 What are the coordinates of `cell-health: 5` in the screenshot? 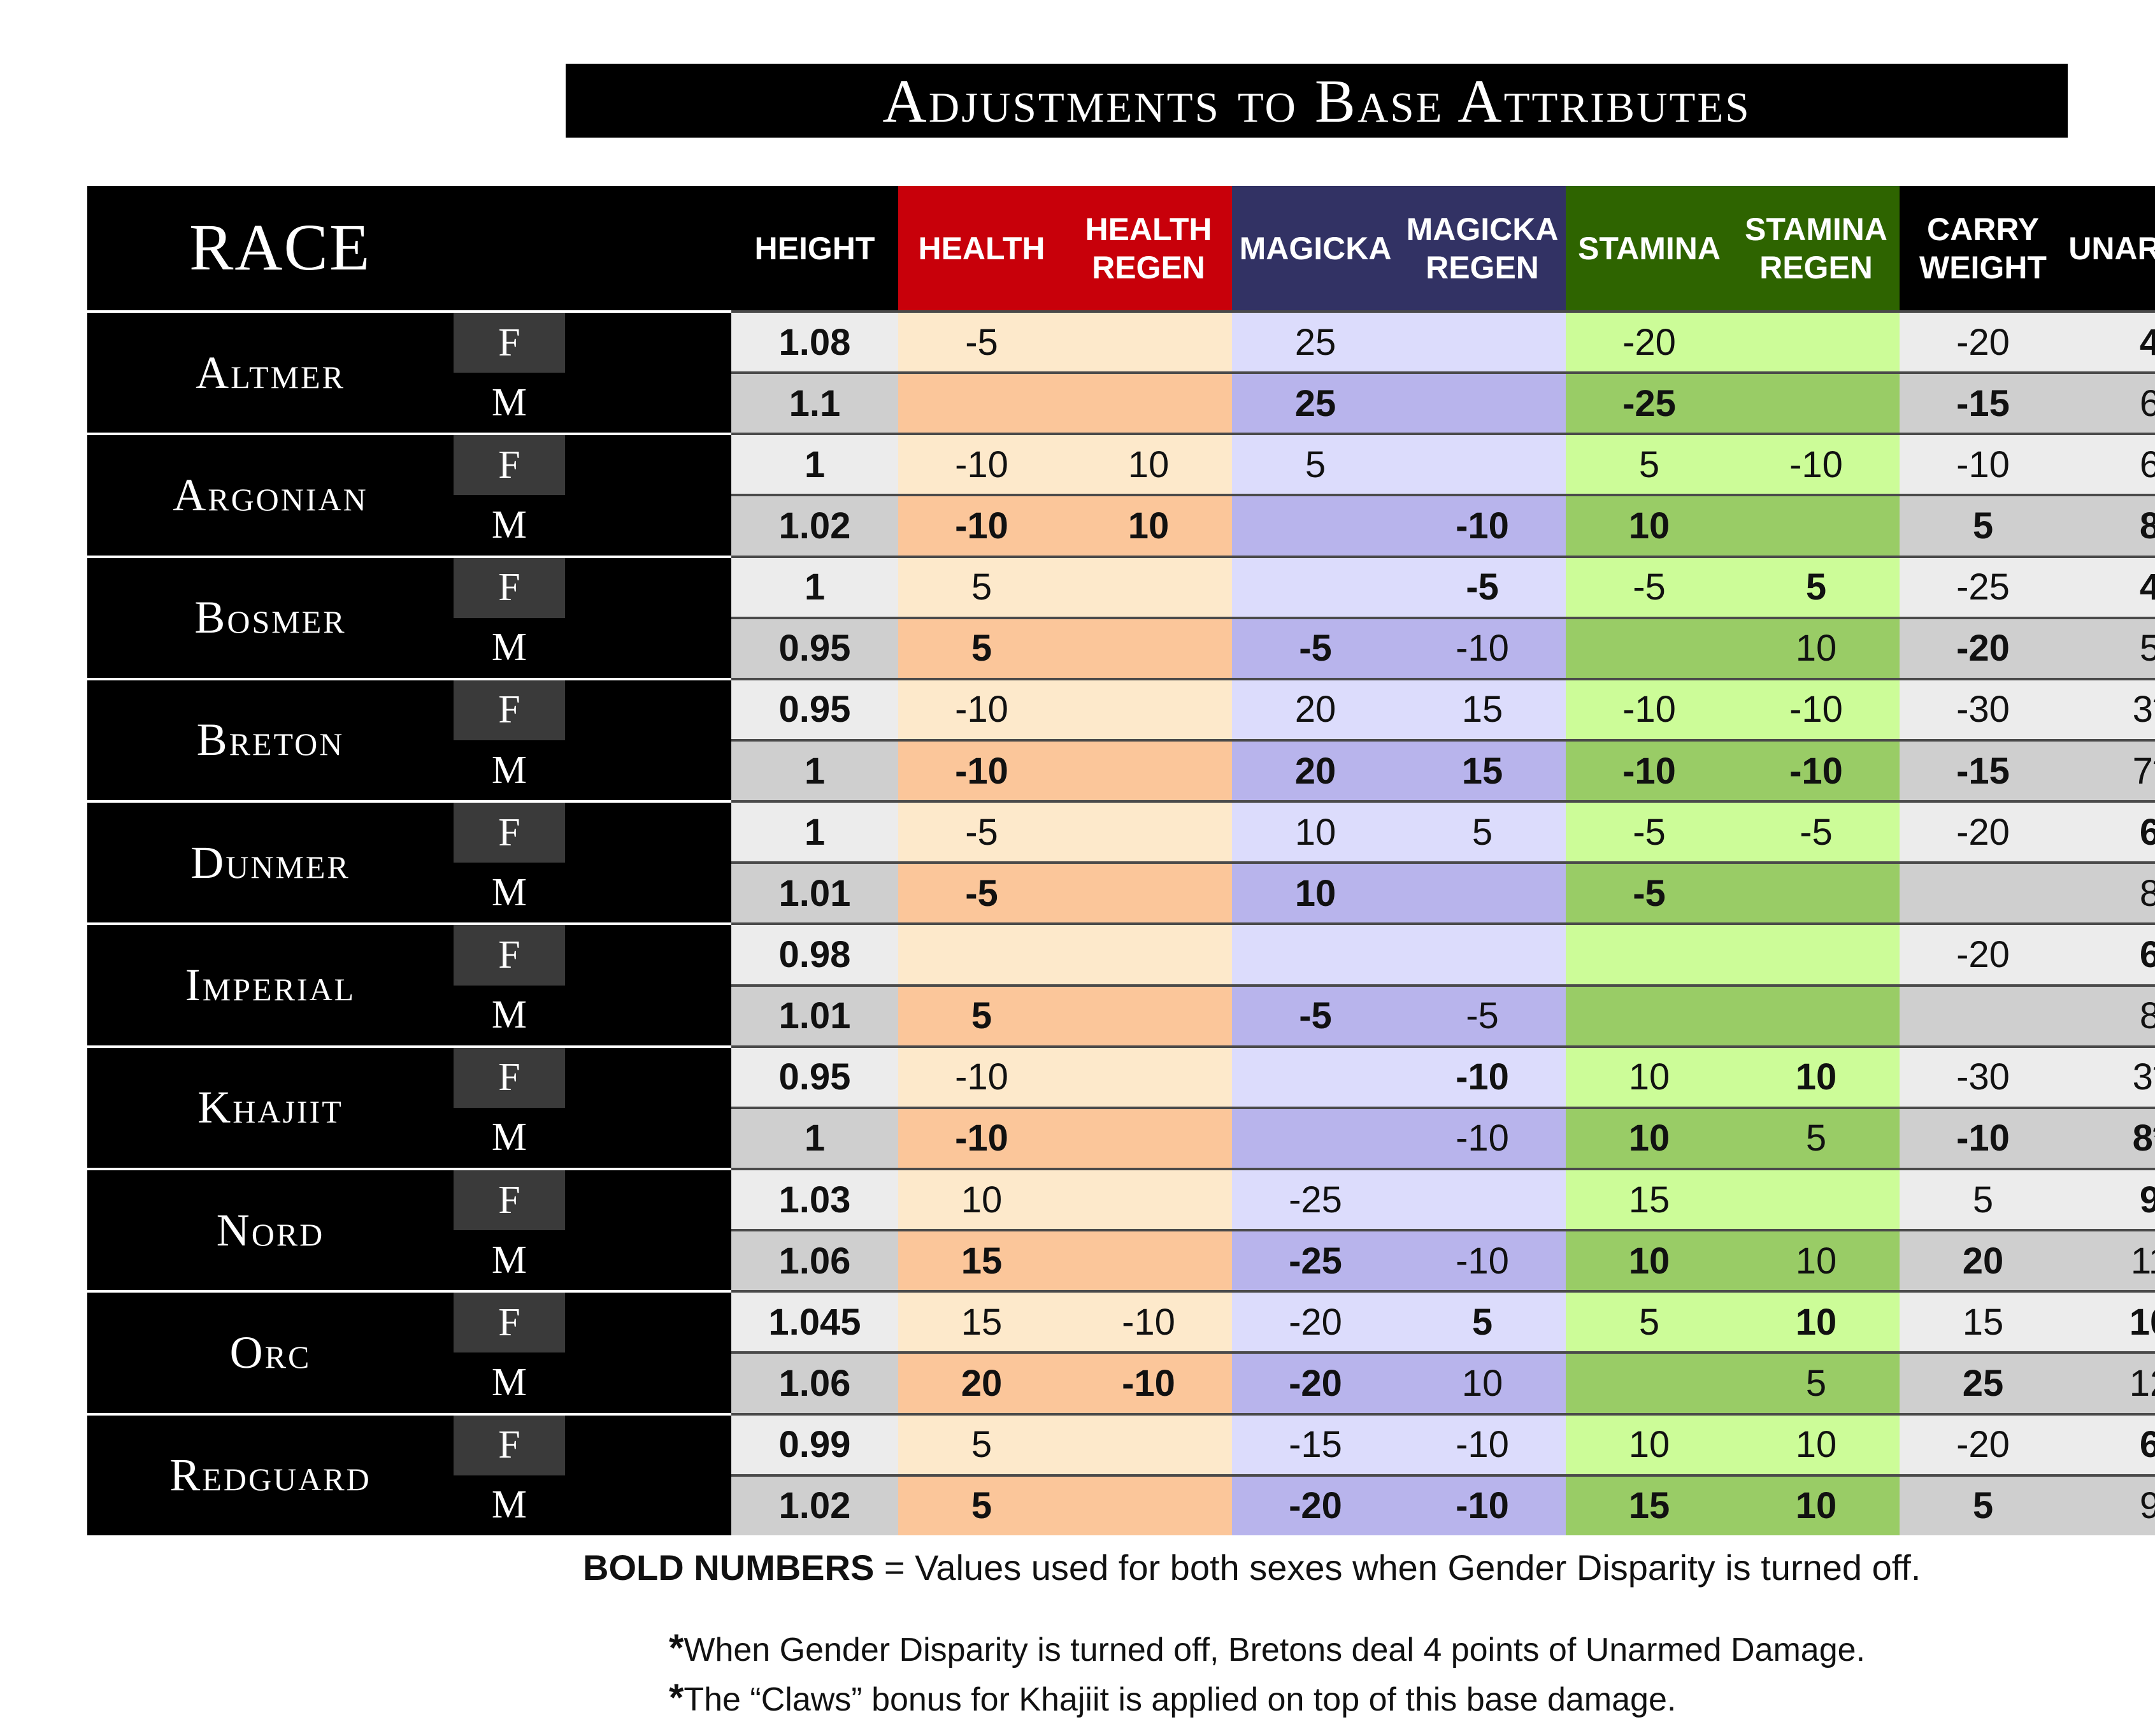 It's located at (981, 647).